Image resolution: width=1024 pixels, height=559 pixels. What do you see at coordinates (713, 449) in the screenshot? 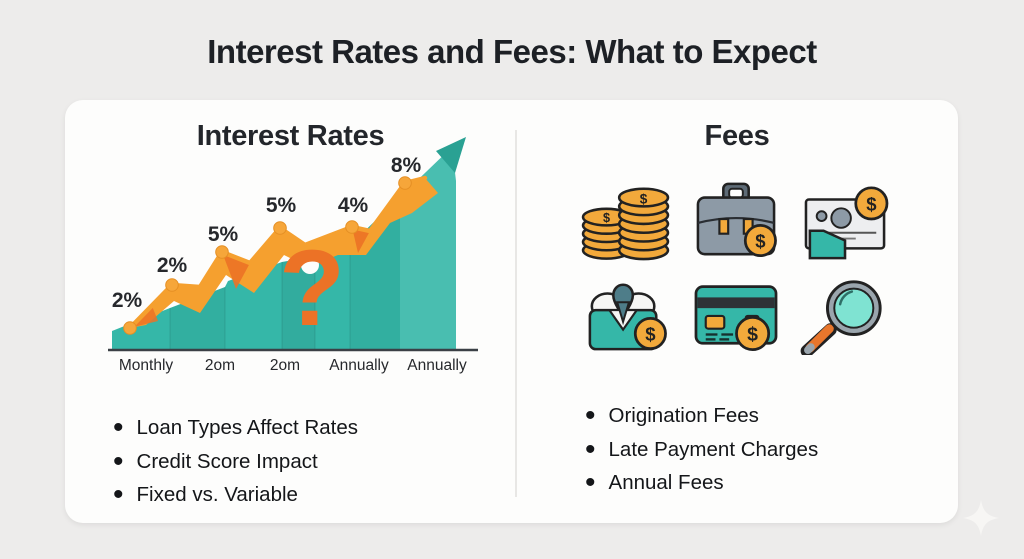
I see `bullet-text: Late Payment Charges` at bounding box center [713, 449].